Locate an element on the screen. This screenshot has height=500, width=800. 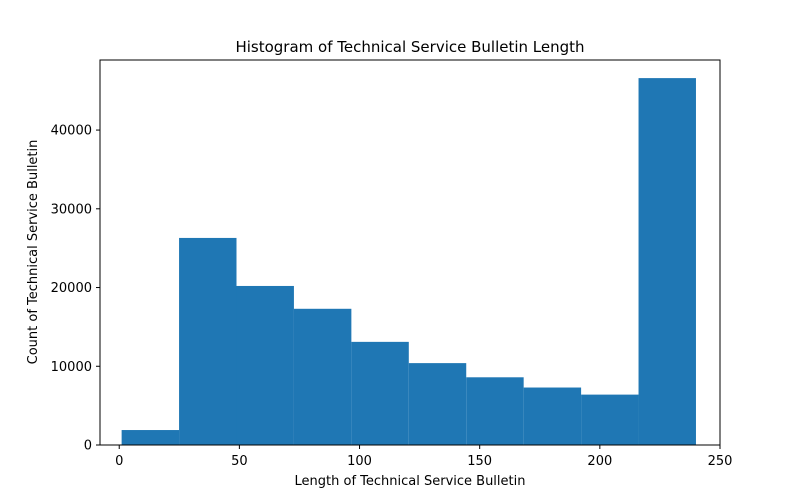
y-axis: 0 10000 20000 30000 40000 is located at coordinates (75, 289).